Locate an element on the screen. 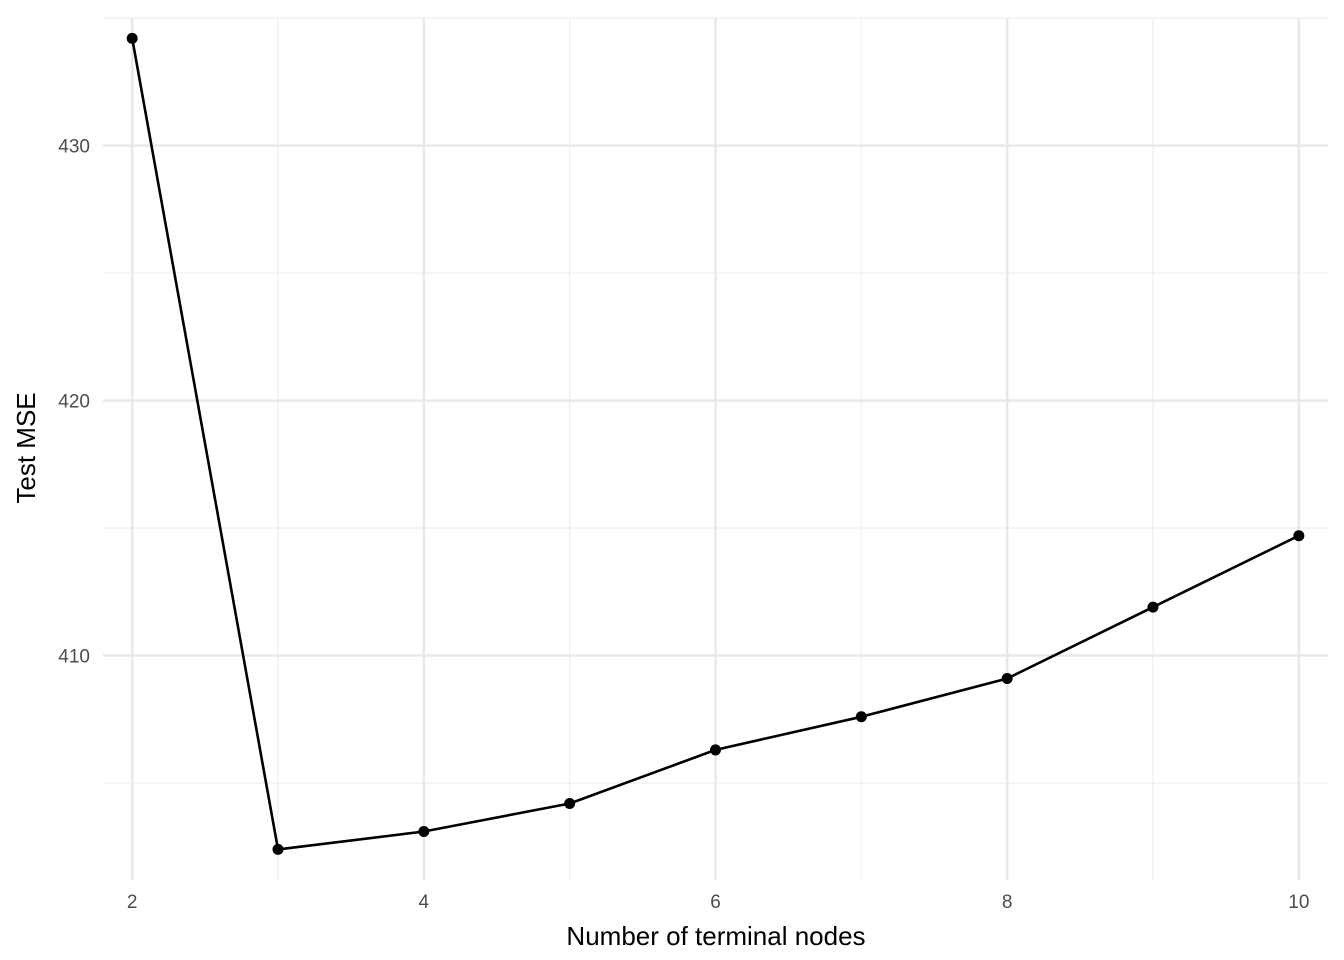  x-axis-ticks: 2 4 6 8 10 is located at coordinates (718, 902).